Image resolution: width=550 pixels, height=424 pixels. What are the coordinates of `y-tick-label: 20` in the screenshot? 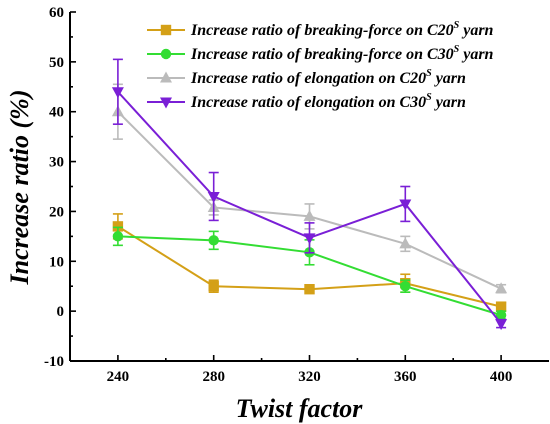 It's located at (56, 212).